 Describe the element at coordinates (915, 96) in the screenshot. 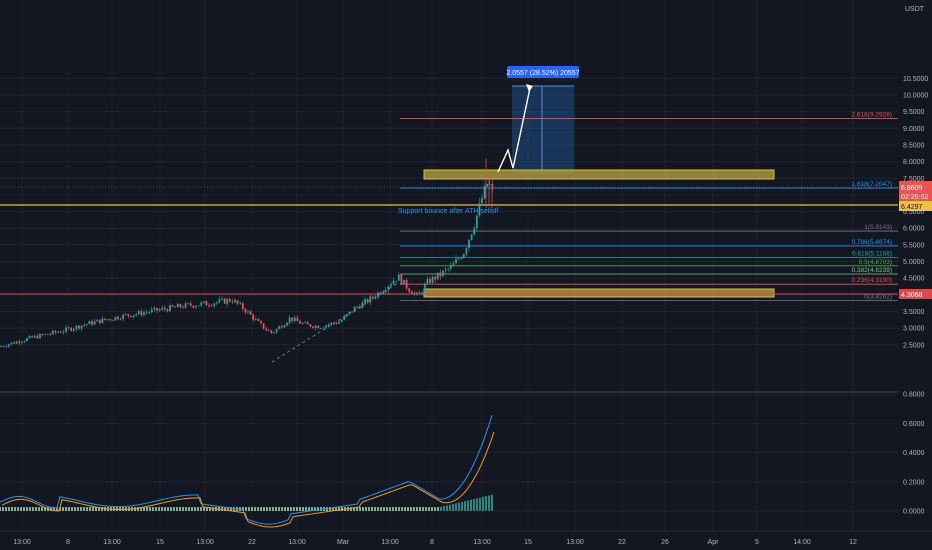

I see `price-tick: 10.0000` at that location.